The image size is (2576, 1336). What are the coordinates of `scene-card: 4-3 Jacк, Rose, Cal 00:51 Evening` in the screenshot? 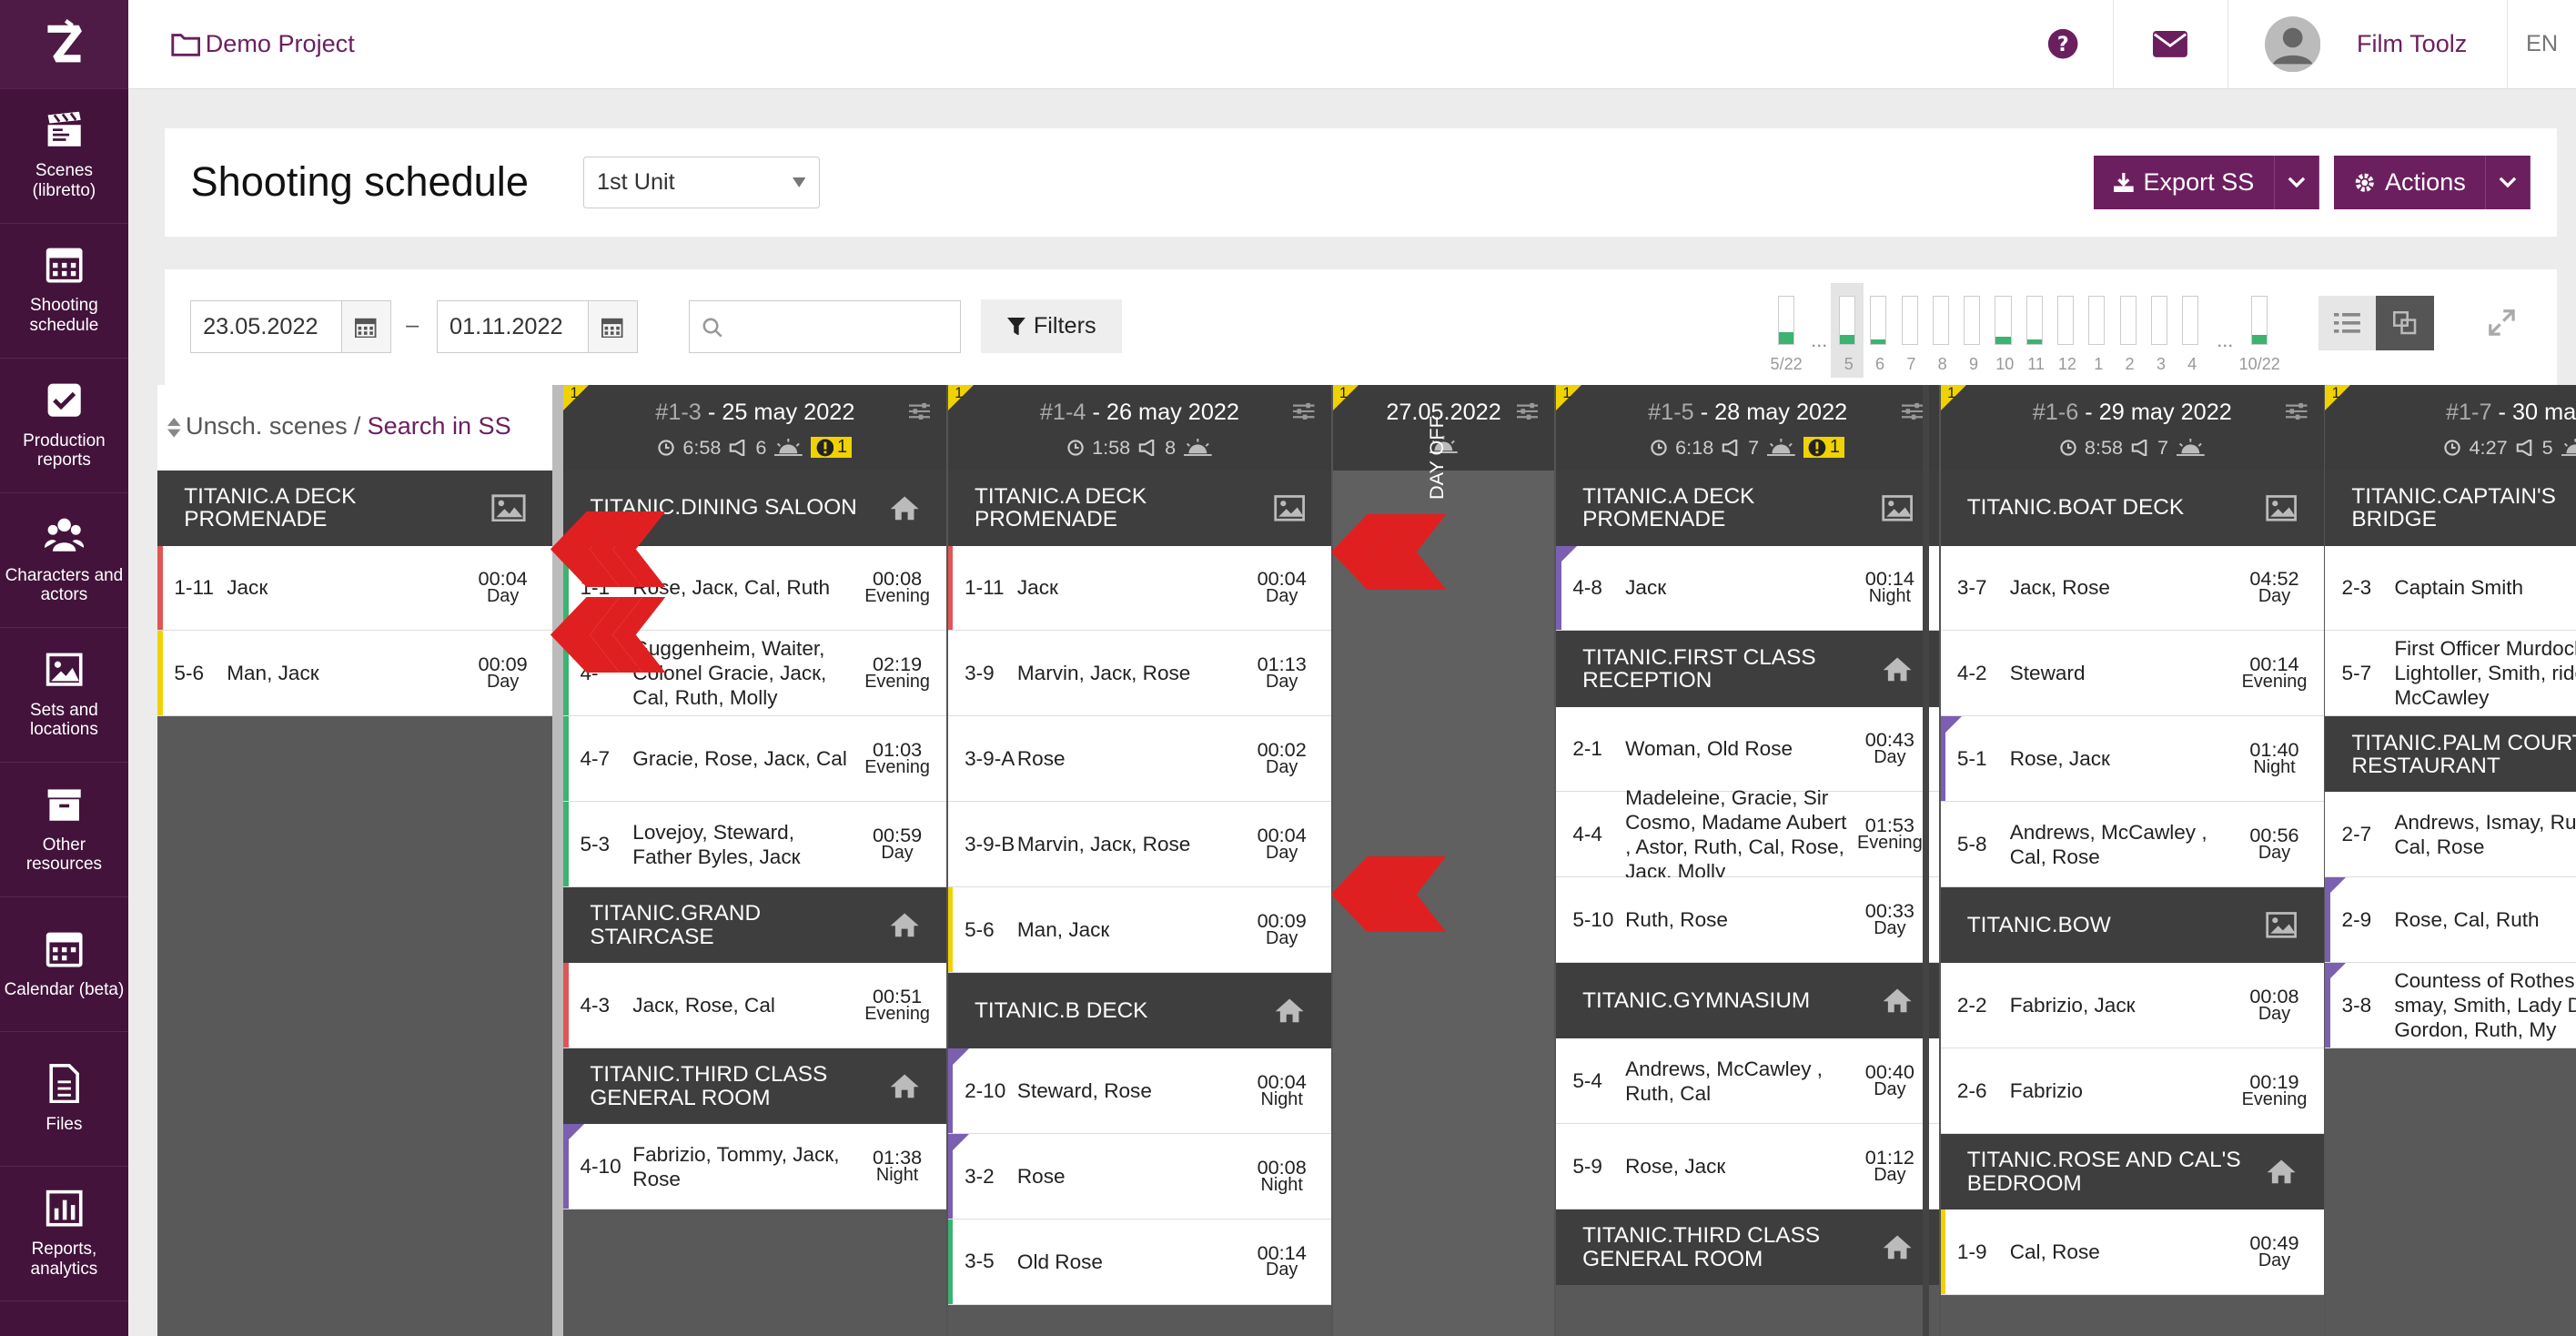 It's located at (755, 1006).